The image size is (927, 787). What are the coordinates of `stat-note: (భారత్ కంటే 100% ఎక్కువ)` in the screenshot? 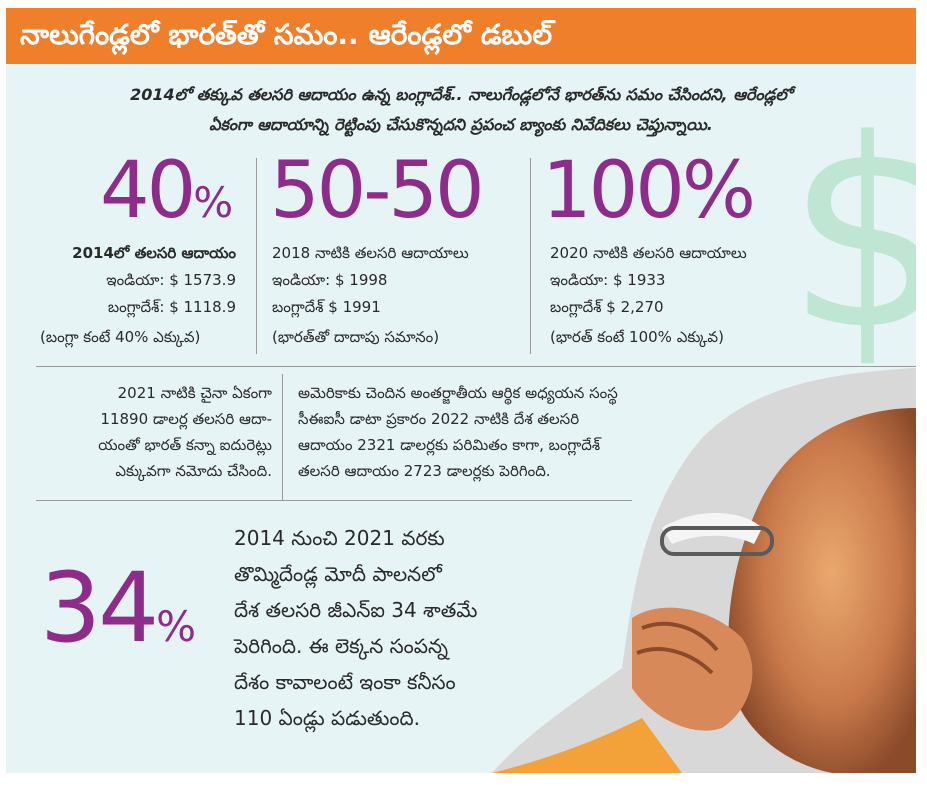 It's located at (637, 337).